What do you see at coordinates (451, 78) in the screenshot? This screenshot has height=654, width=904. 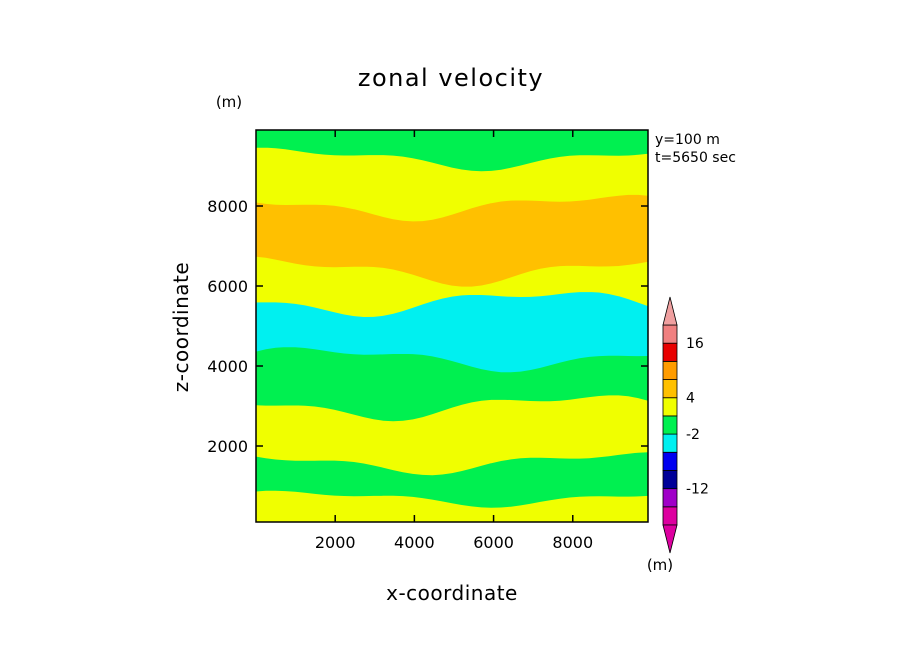 I see `chart-title: zonal velocity` at bounding box center [451, 78].